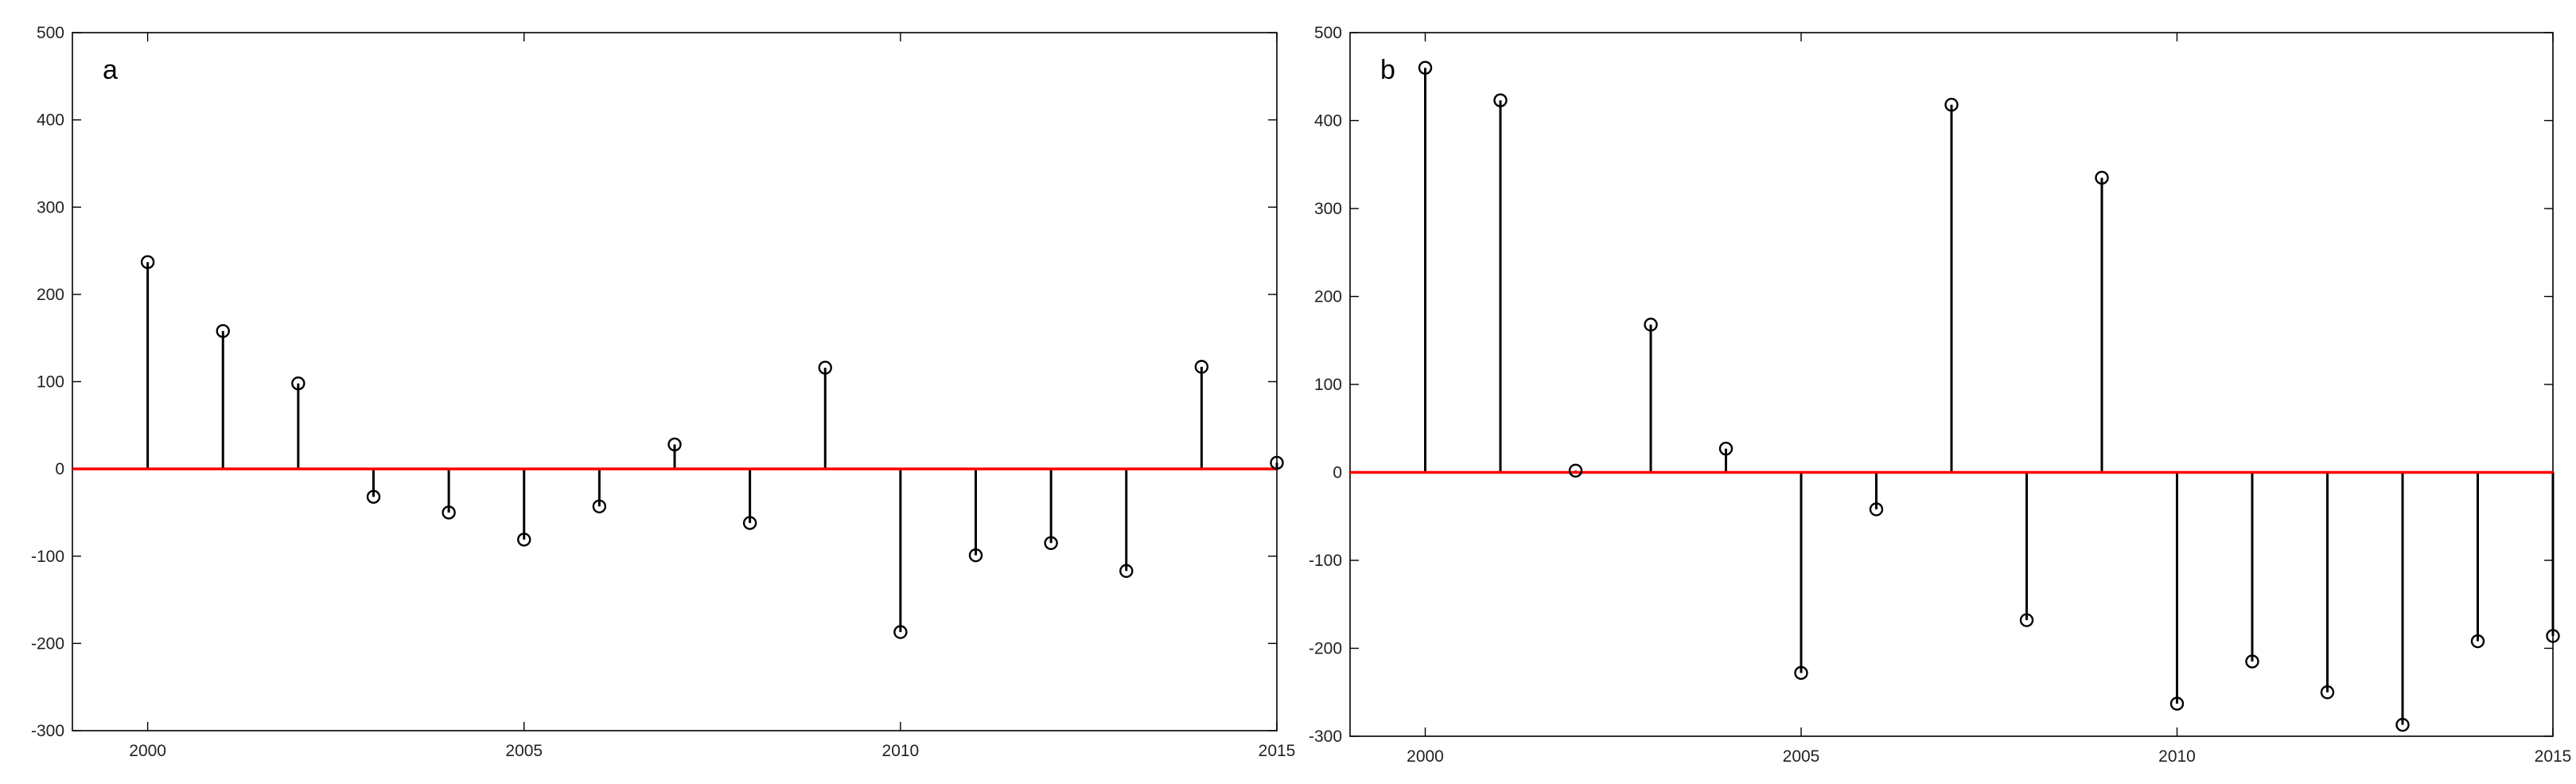 The image size is (2576, 784). I want to click on panel-letter: b, so click(1388, 70).